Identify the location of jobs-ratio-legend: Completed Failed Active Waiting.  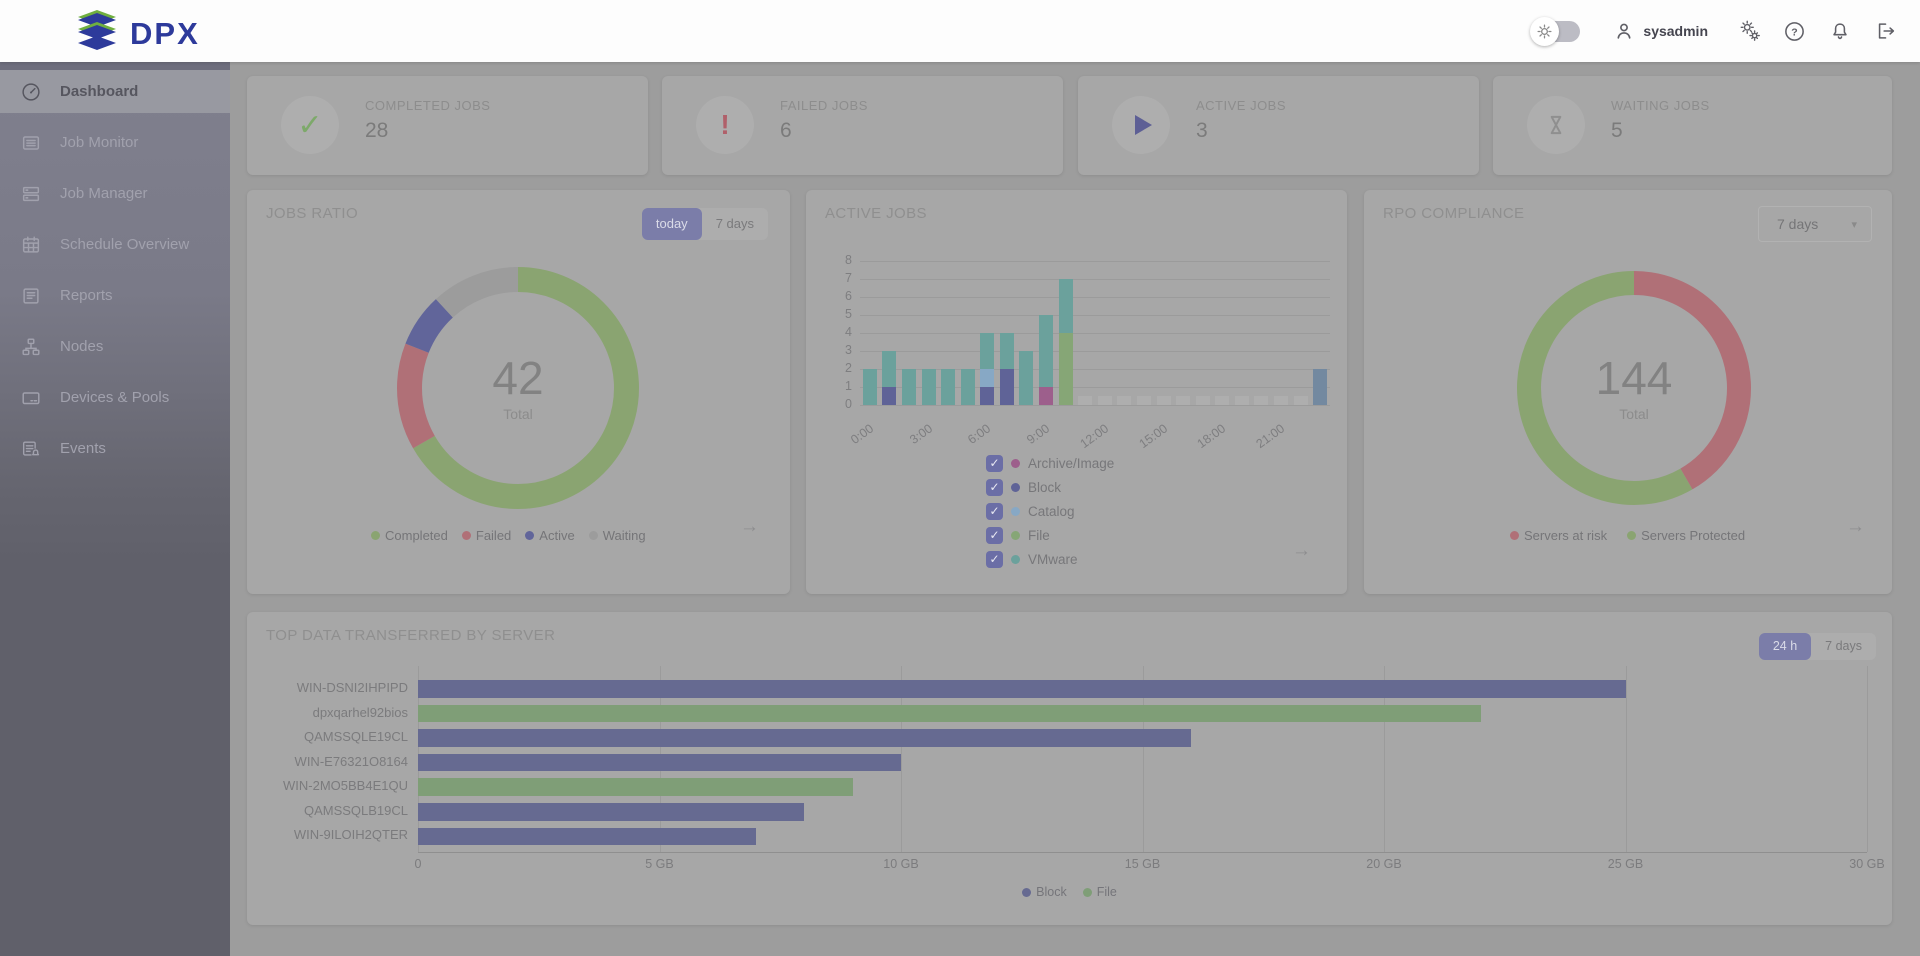
(508, 535).